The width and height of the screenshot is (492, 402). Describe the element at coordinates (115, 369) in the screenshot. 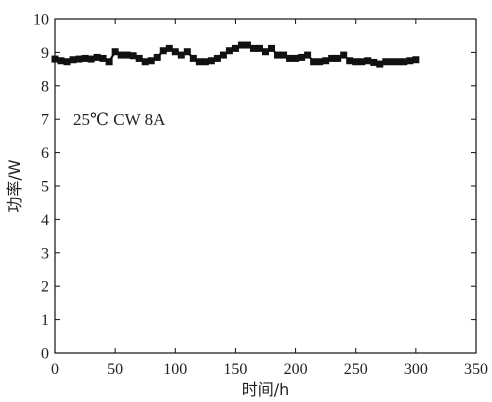

I see `x-tick-label: 50` at that location.